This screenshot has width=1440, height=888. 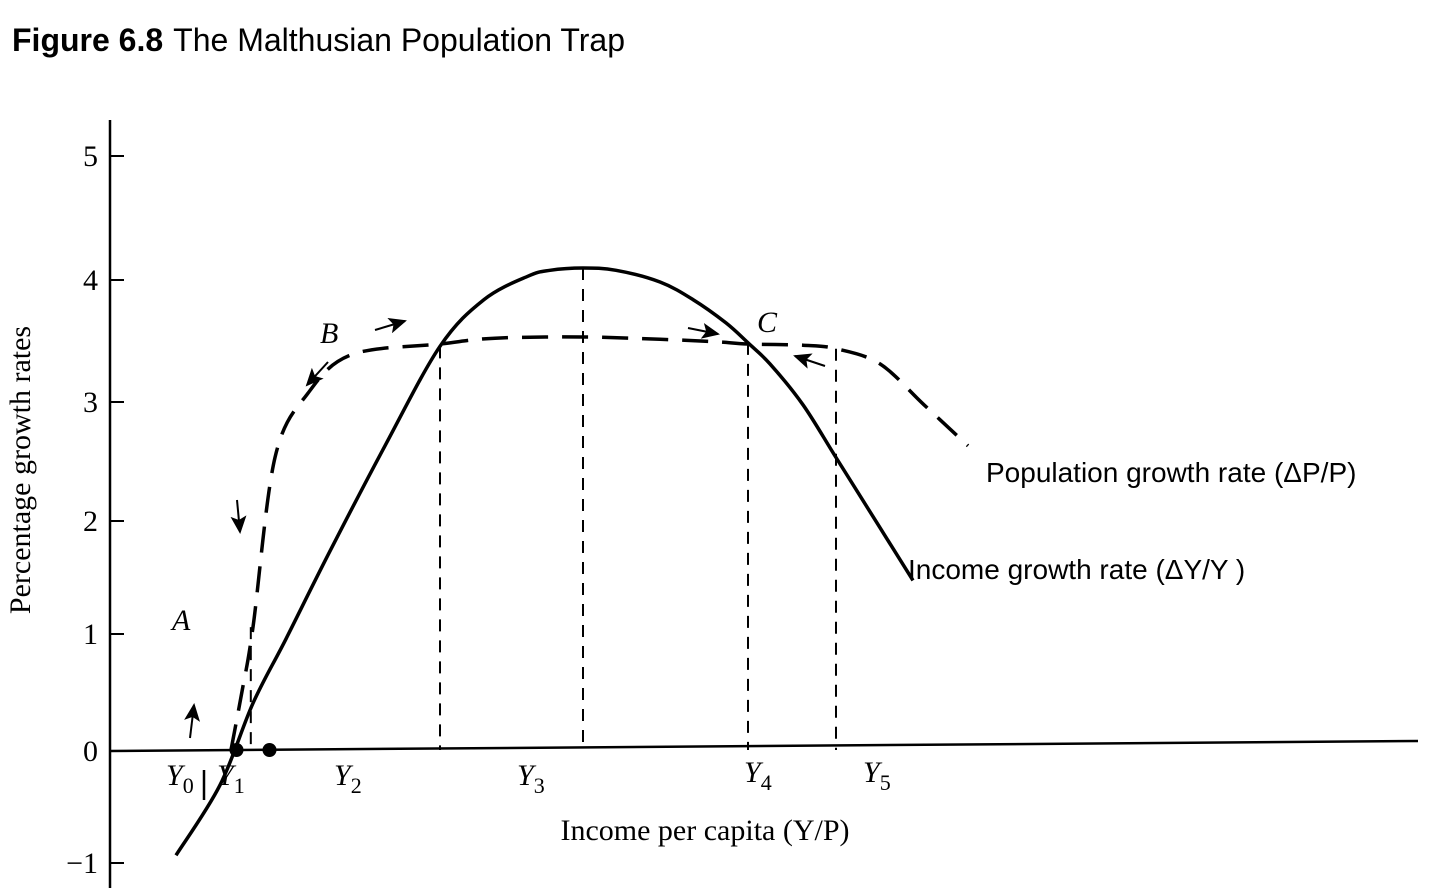 I want to click on y-tick-label: 5, so click(x=90, y=156).